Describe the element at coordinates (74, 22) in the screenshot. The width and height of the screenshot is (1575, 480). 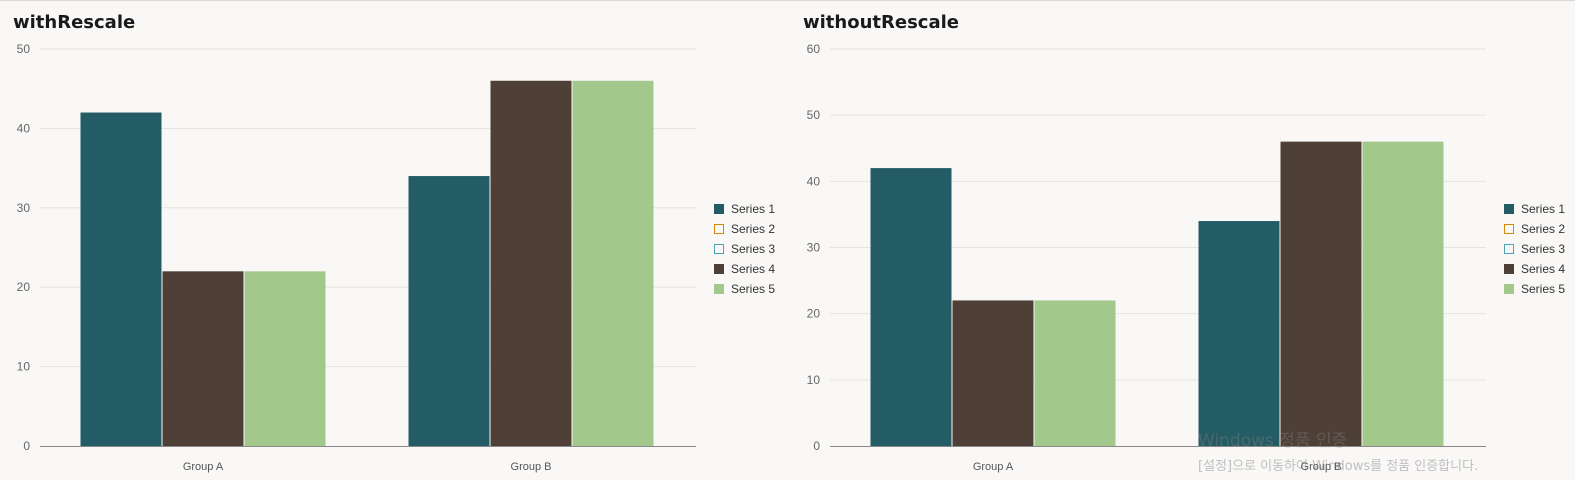
I see `chart-title: withRescale` at that location.